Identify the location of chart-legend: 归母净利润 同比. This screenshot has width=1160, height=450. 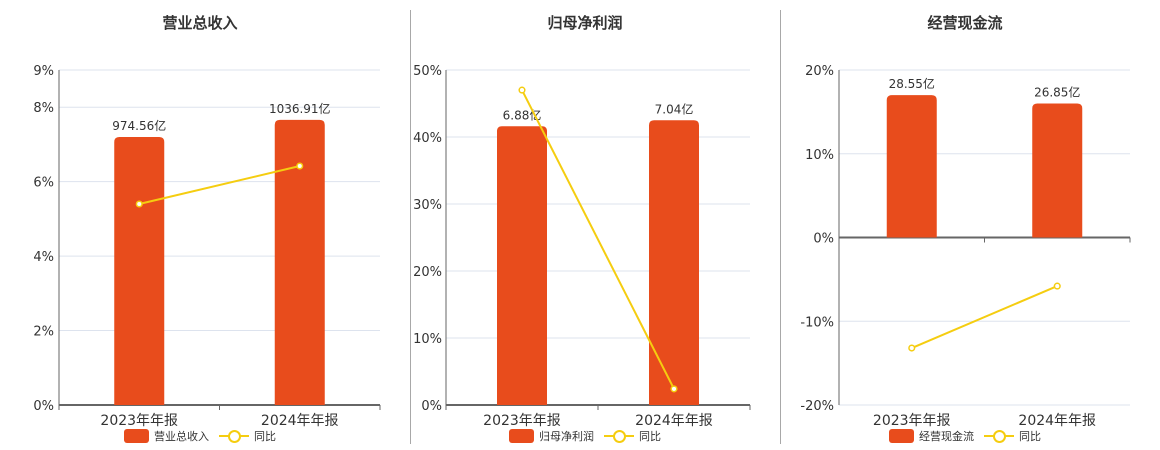
(585, 436).